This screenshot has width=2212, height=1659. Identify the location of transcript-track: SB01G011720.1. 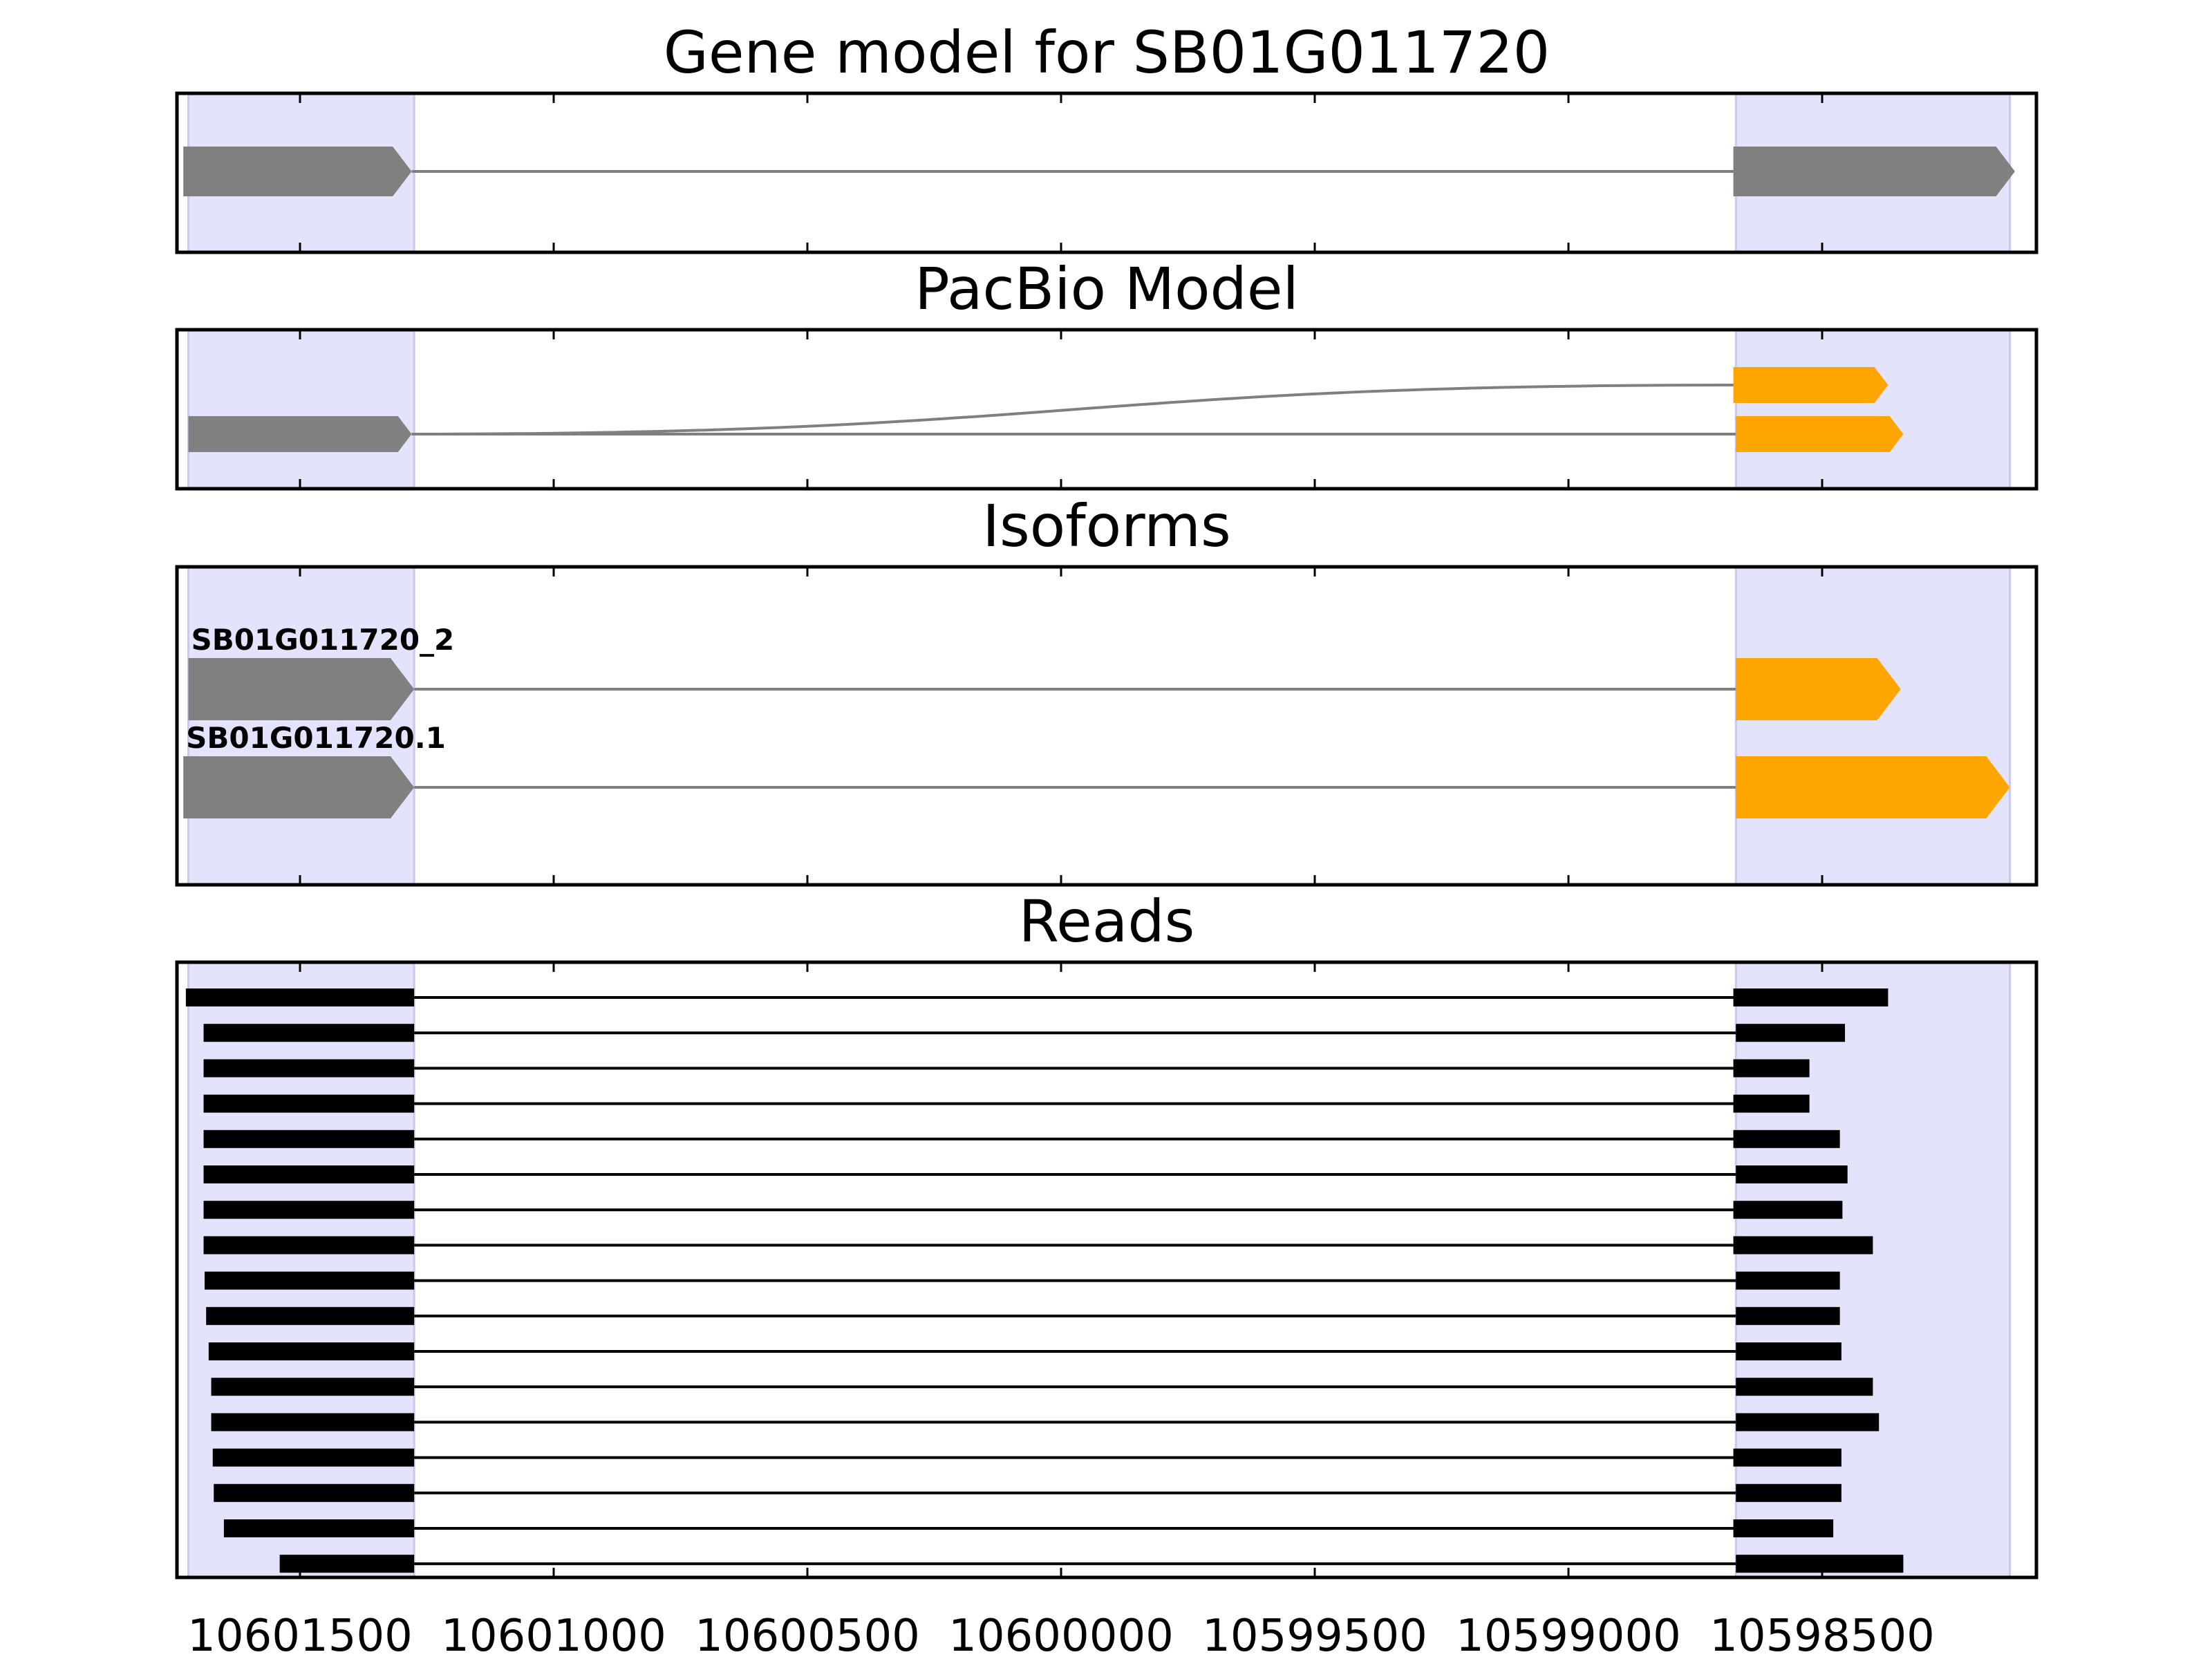
(1096, 770).